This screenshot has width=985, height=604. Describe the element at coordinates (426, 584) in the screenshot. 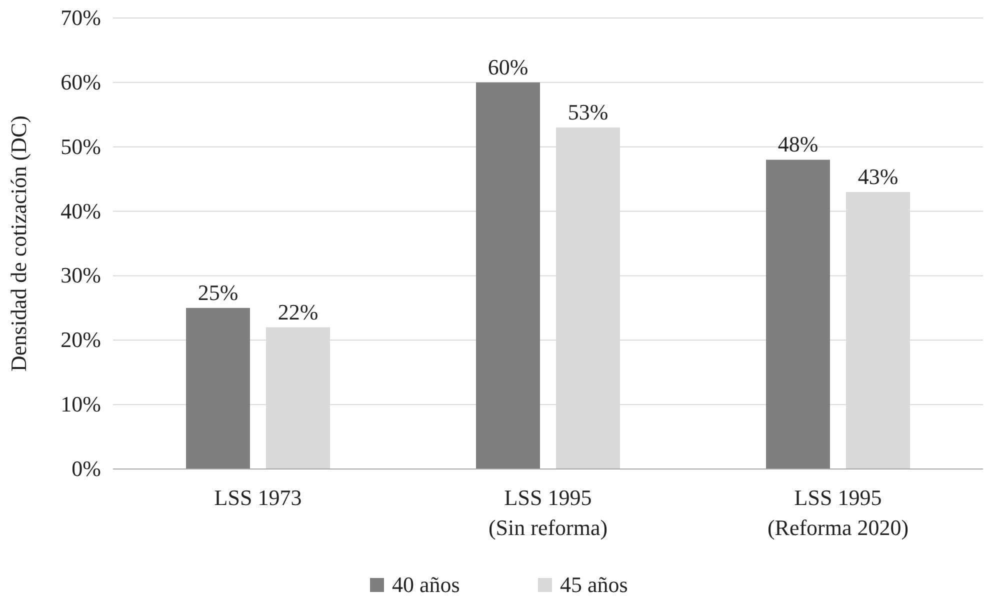

I see `legend-label: 40 años` at that location.